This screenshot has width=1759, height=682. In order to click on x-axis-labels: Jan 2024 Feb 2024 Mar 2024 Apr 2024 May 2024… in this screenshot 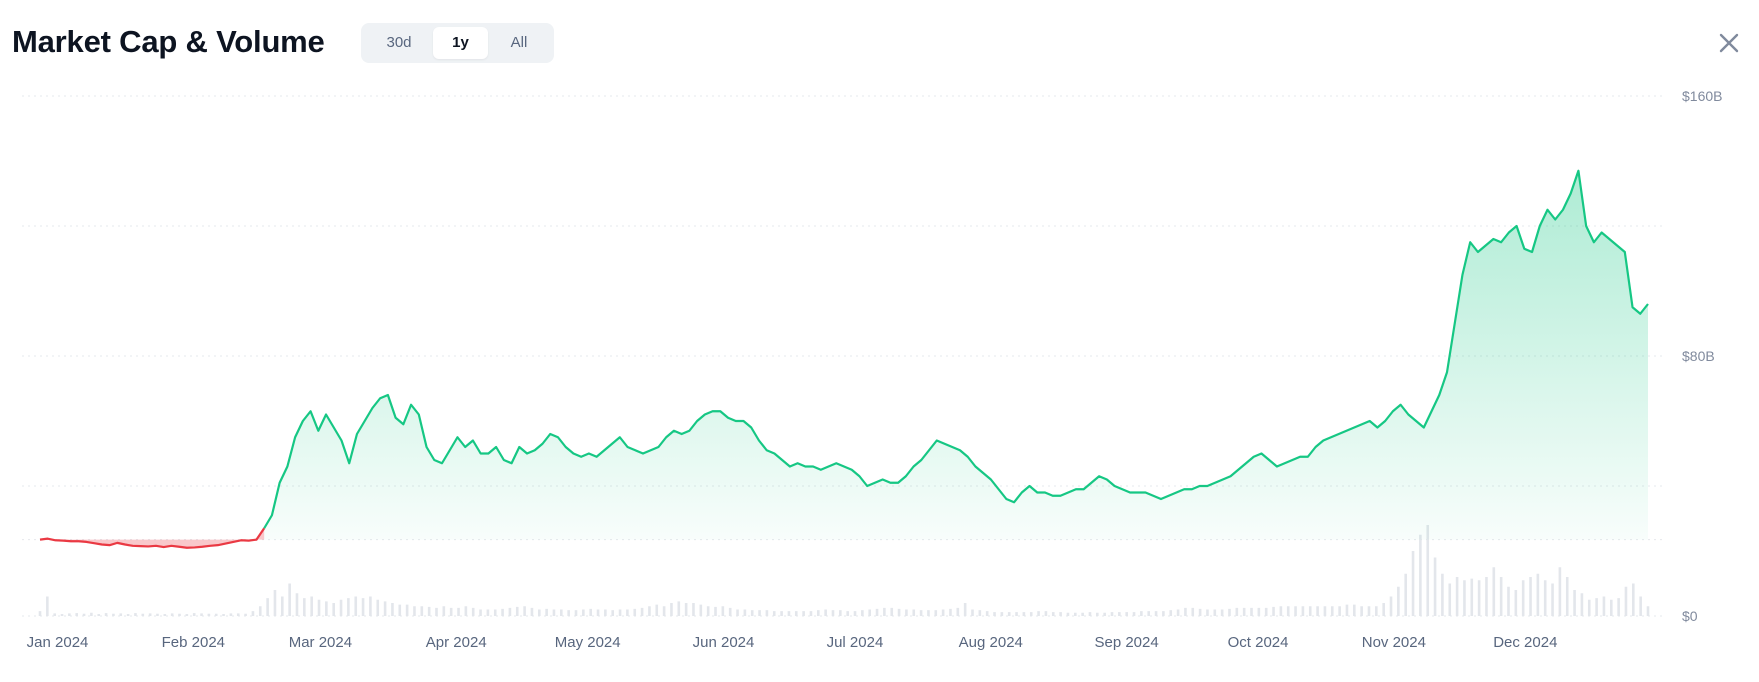, I will do `click(792, 642)`.